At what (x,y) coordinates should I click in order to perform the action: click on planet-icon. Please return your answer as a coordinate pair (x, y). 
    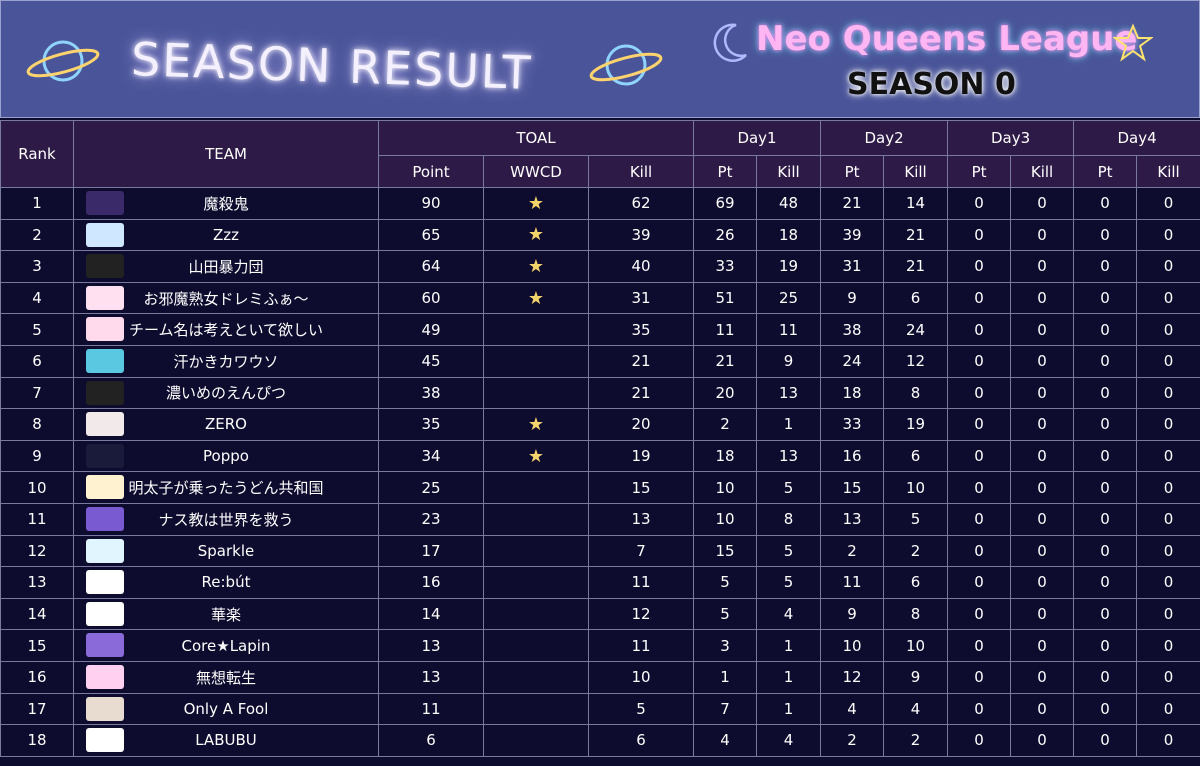
    Looking at the image, I should click on (626, 65).